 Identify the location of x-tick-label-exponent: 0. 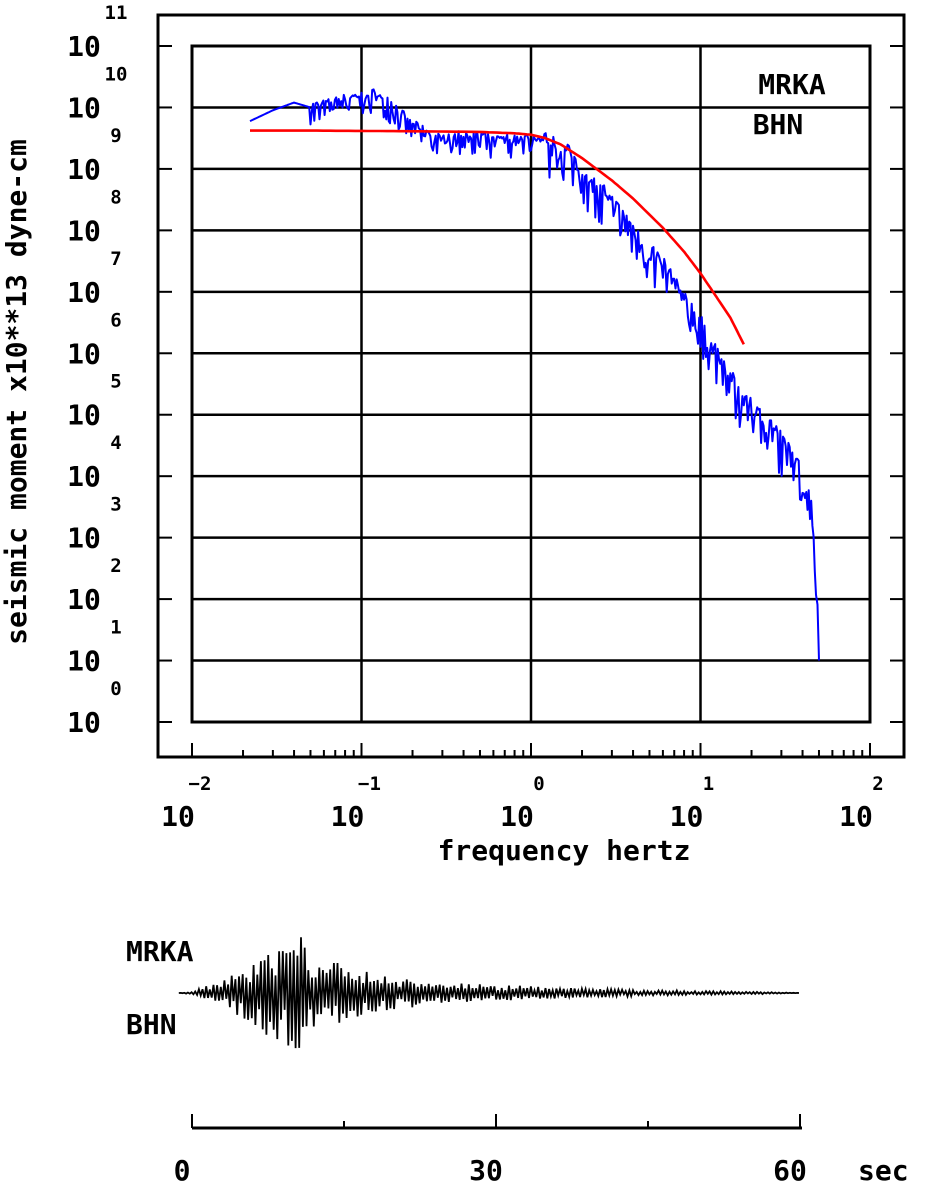
(538, 784).